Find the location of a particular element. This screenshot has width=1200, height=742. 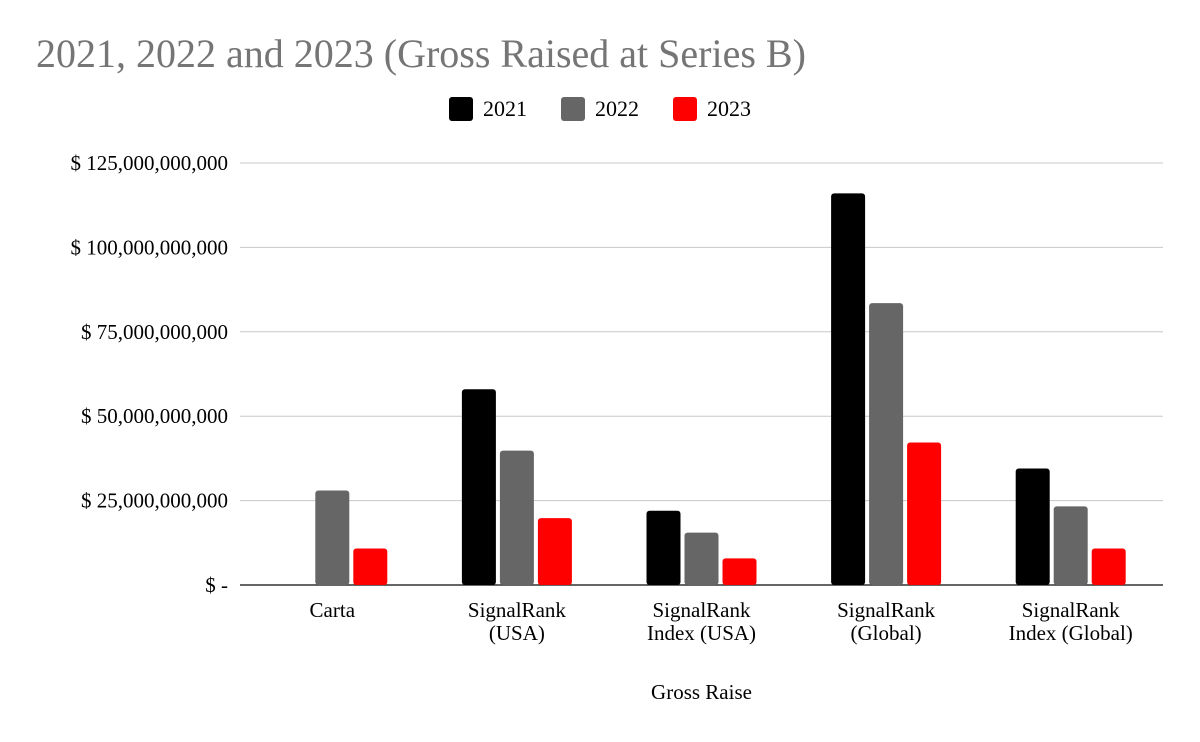

x-tick-label: SignalRank (USA) is located at coordinates (517, 621).